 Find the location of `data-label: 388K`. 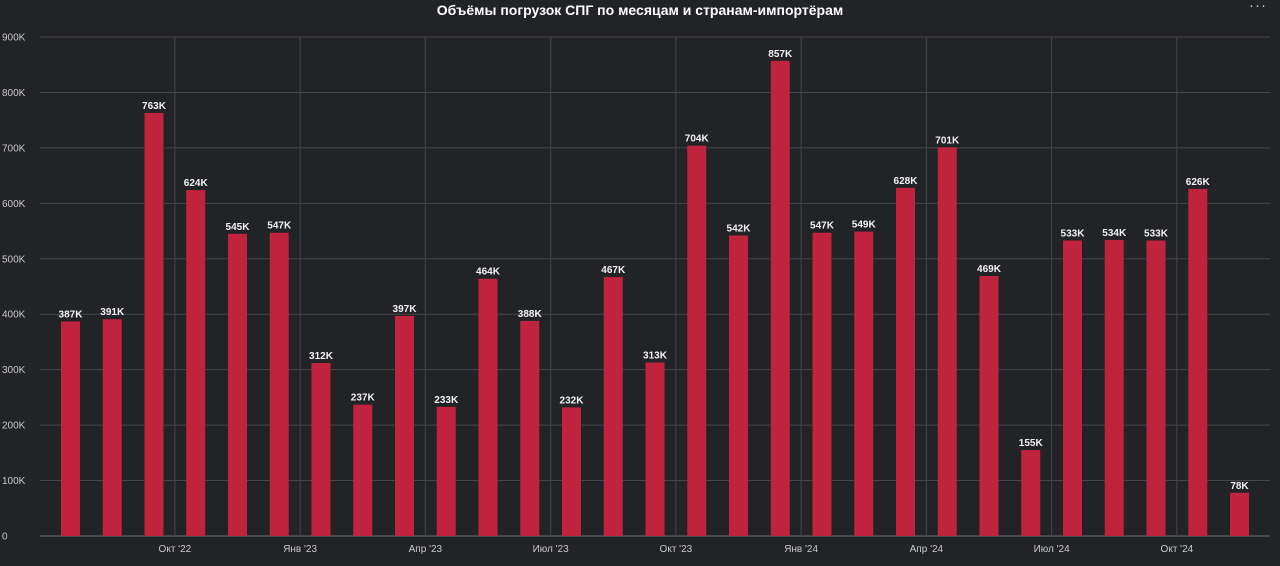

data-label: 388K is located at coordinates (530, 314).